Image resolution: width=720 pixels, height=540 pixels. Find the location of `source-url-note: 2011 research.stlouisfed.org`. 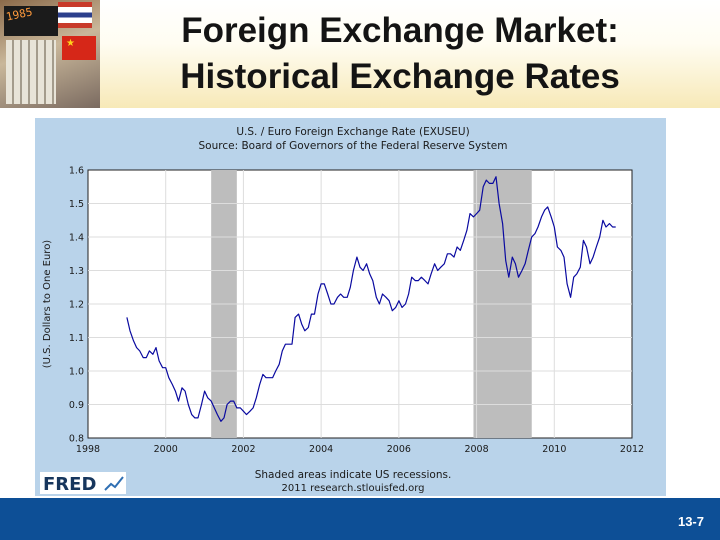

source-url-note: 2011 research.stlouisfed.org is located at coordinates (352, 488).